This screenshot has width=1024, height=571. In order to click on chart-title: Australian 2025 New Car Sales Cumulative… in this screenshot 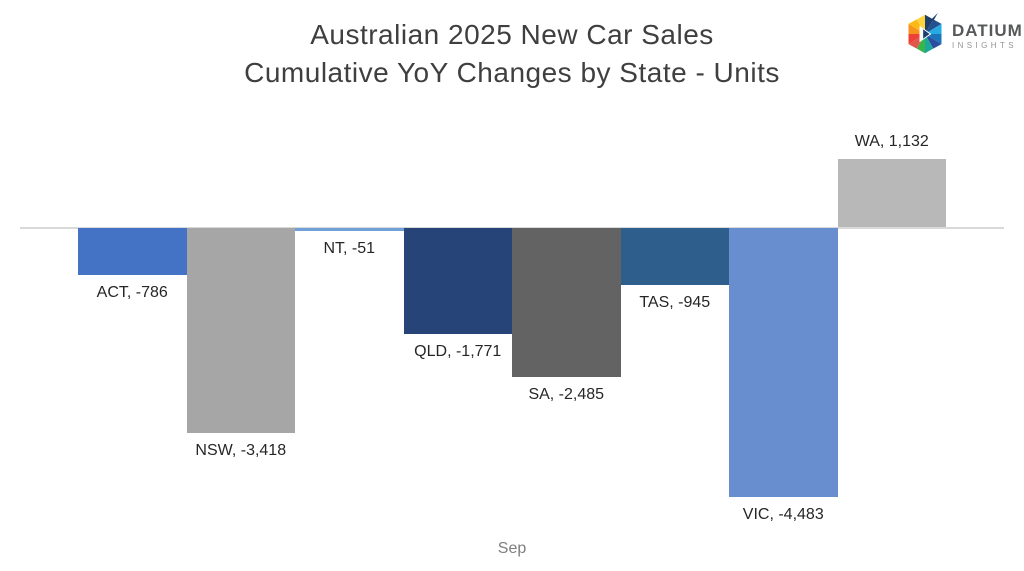, I will do `click(512, 54)`.